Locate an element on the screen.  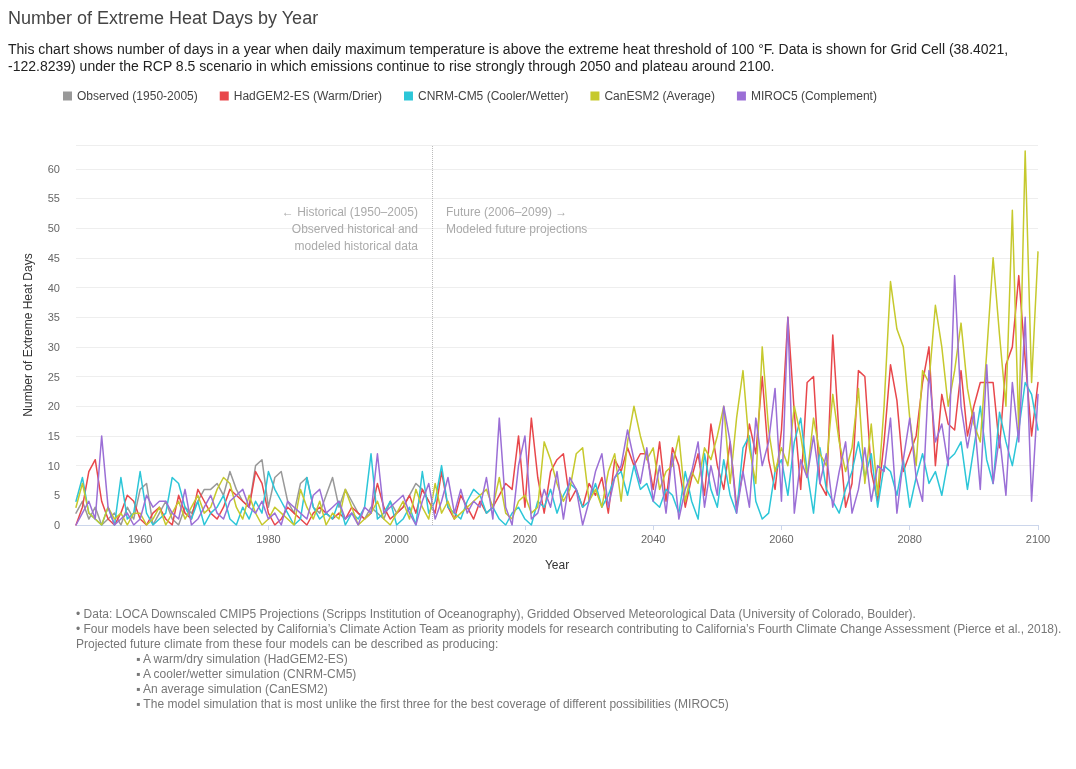
chart-title: Number of Extreme Heat Days by Year is located at coordinates (164, 18).